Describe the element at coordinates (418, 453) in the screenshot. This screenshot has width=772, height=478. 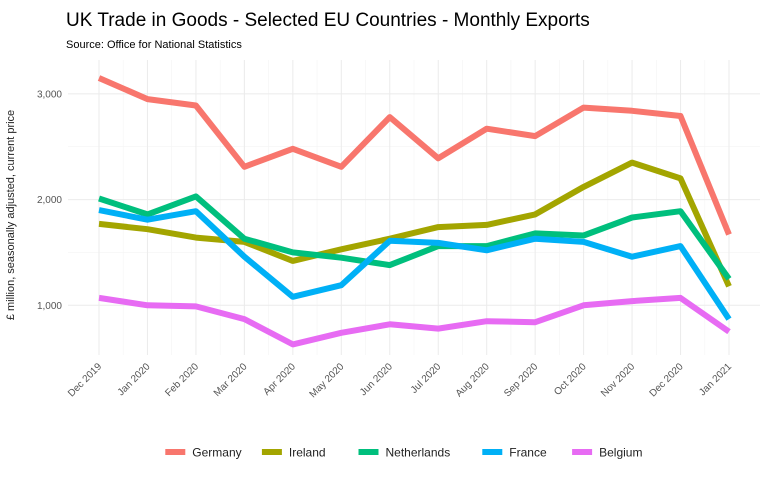
I see `legend-label: Netherlands` at that location.